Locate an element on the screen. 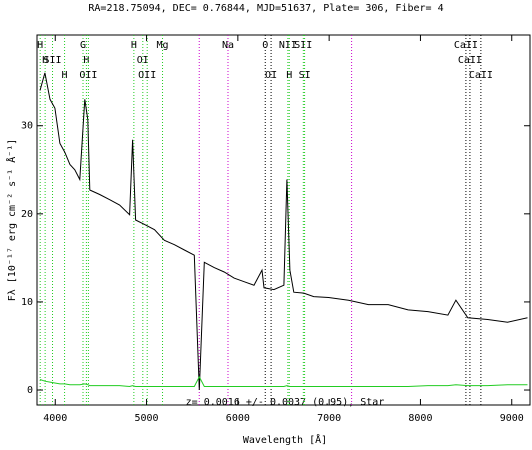 This screenshot has height=450, width=532. spectral-line-label: Na is located at coordinates (228, 45).